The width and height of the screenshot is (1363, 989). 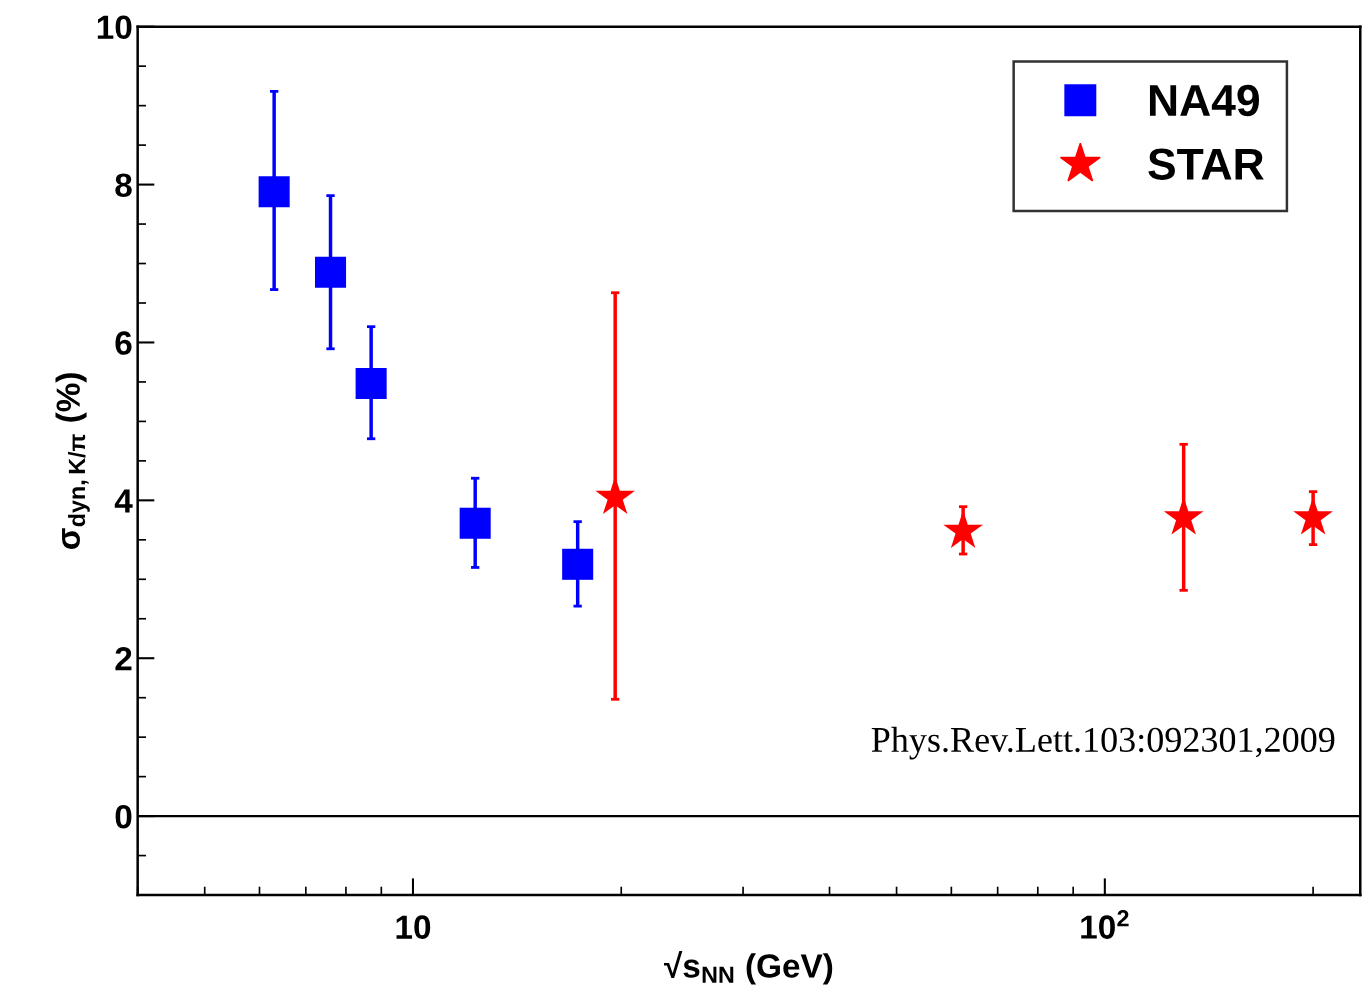 What do you see at coordinates (72, 461) in the screenshot?
I see `y-axis-title: σ$_{dyn,K/π}$ (%)` at bounding box center [72, 461].